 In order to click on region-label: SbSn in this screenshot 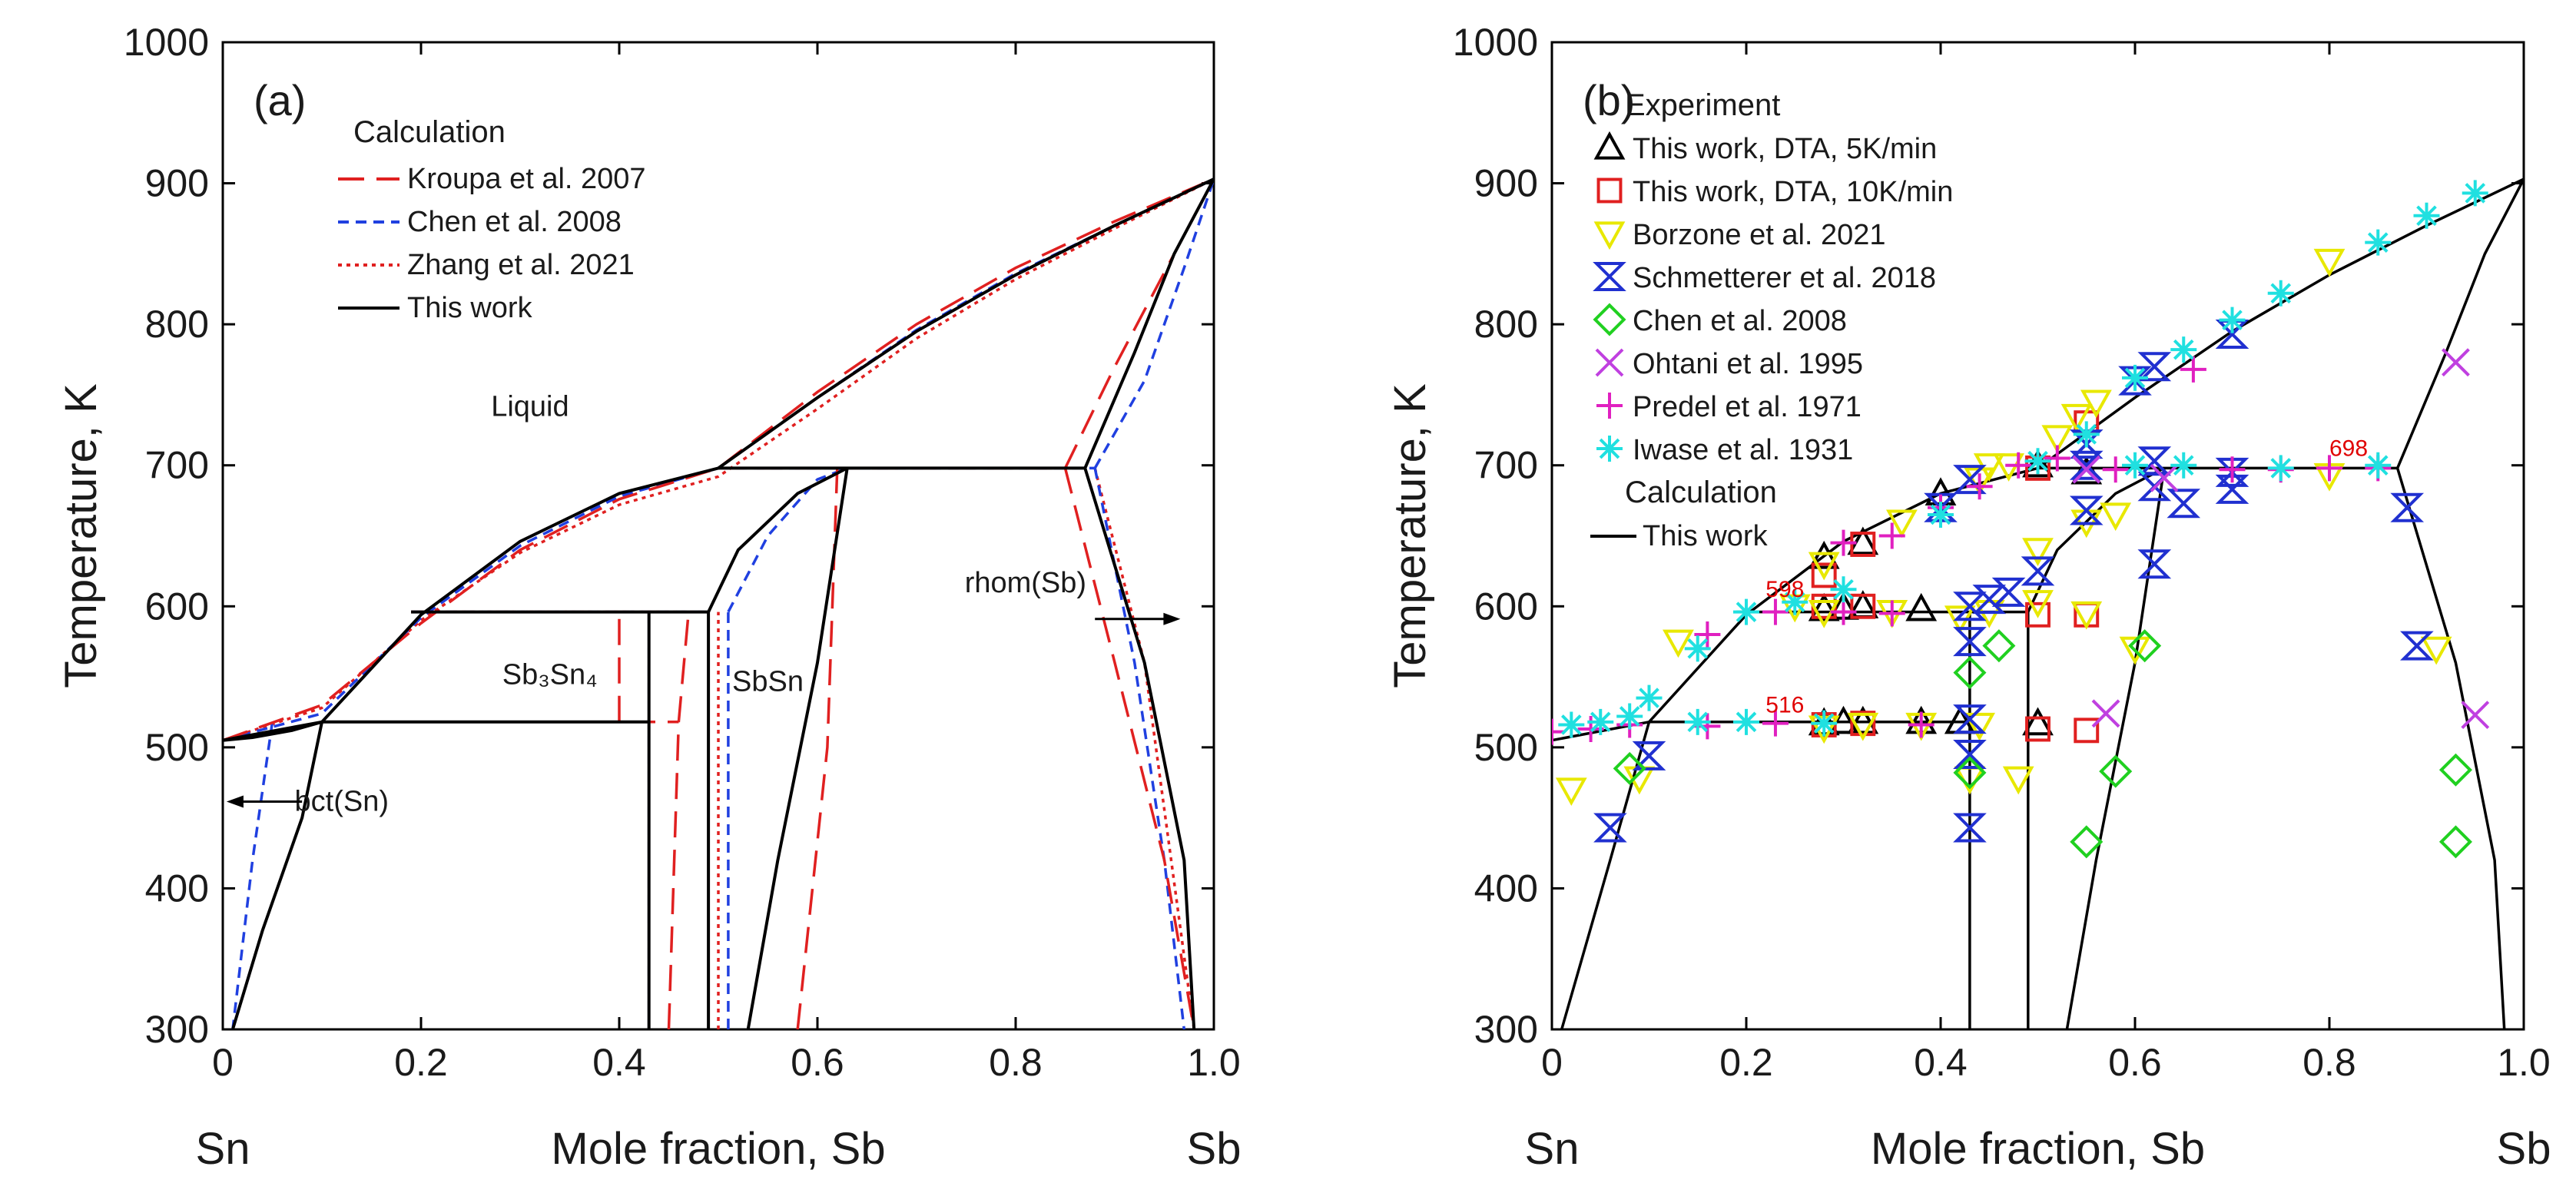, I will do `click(768, 681)`.